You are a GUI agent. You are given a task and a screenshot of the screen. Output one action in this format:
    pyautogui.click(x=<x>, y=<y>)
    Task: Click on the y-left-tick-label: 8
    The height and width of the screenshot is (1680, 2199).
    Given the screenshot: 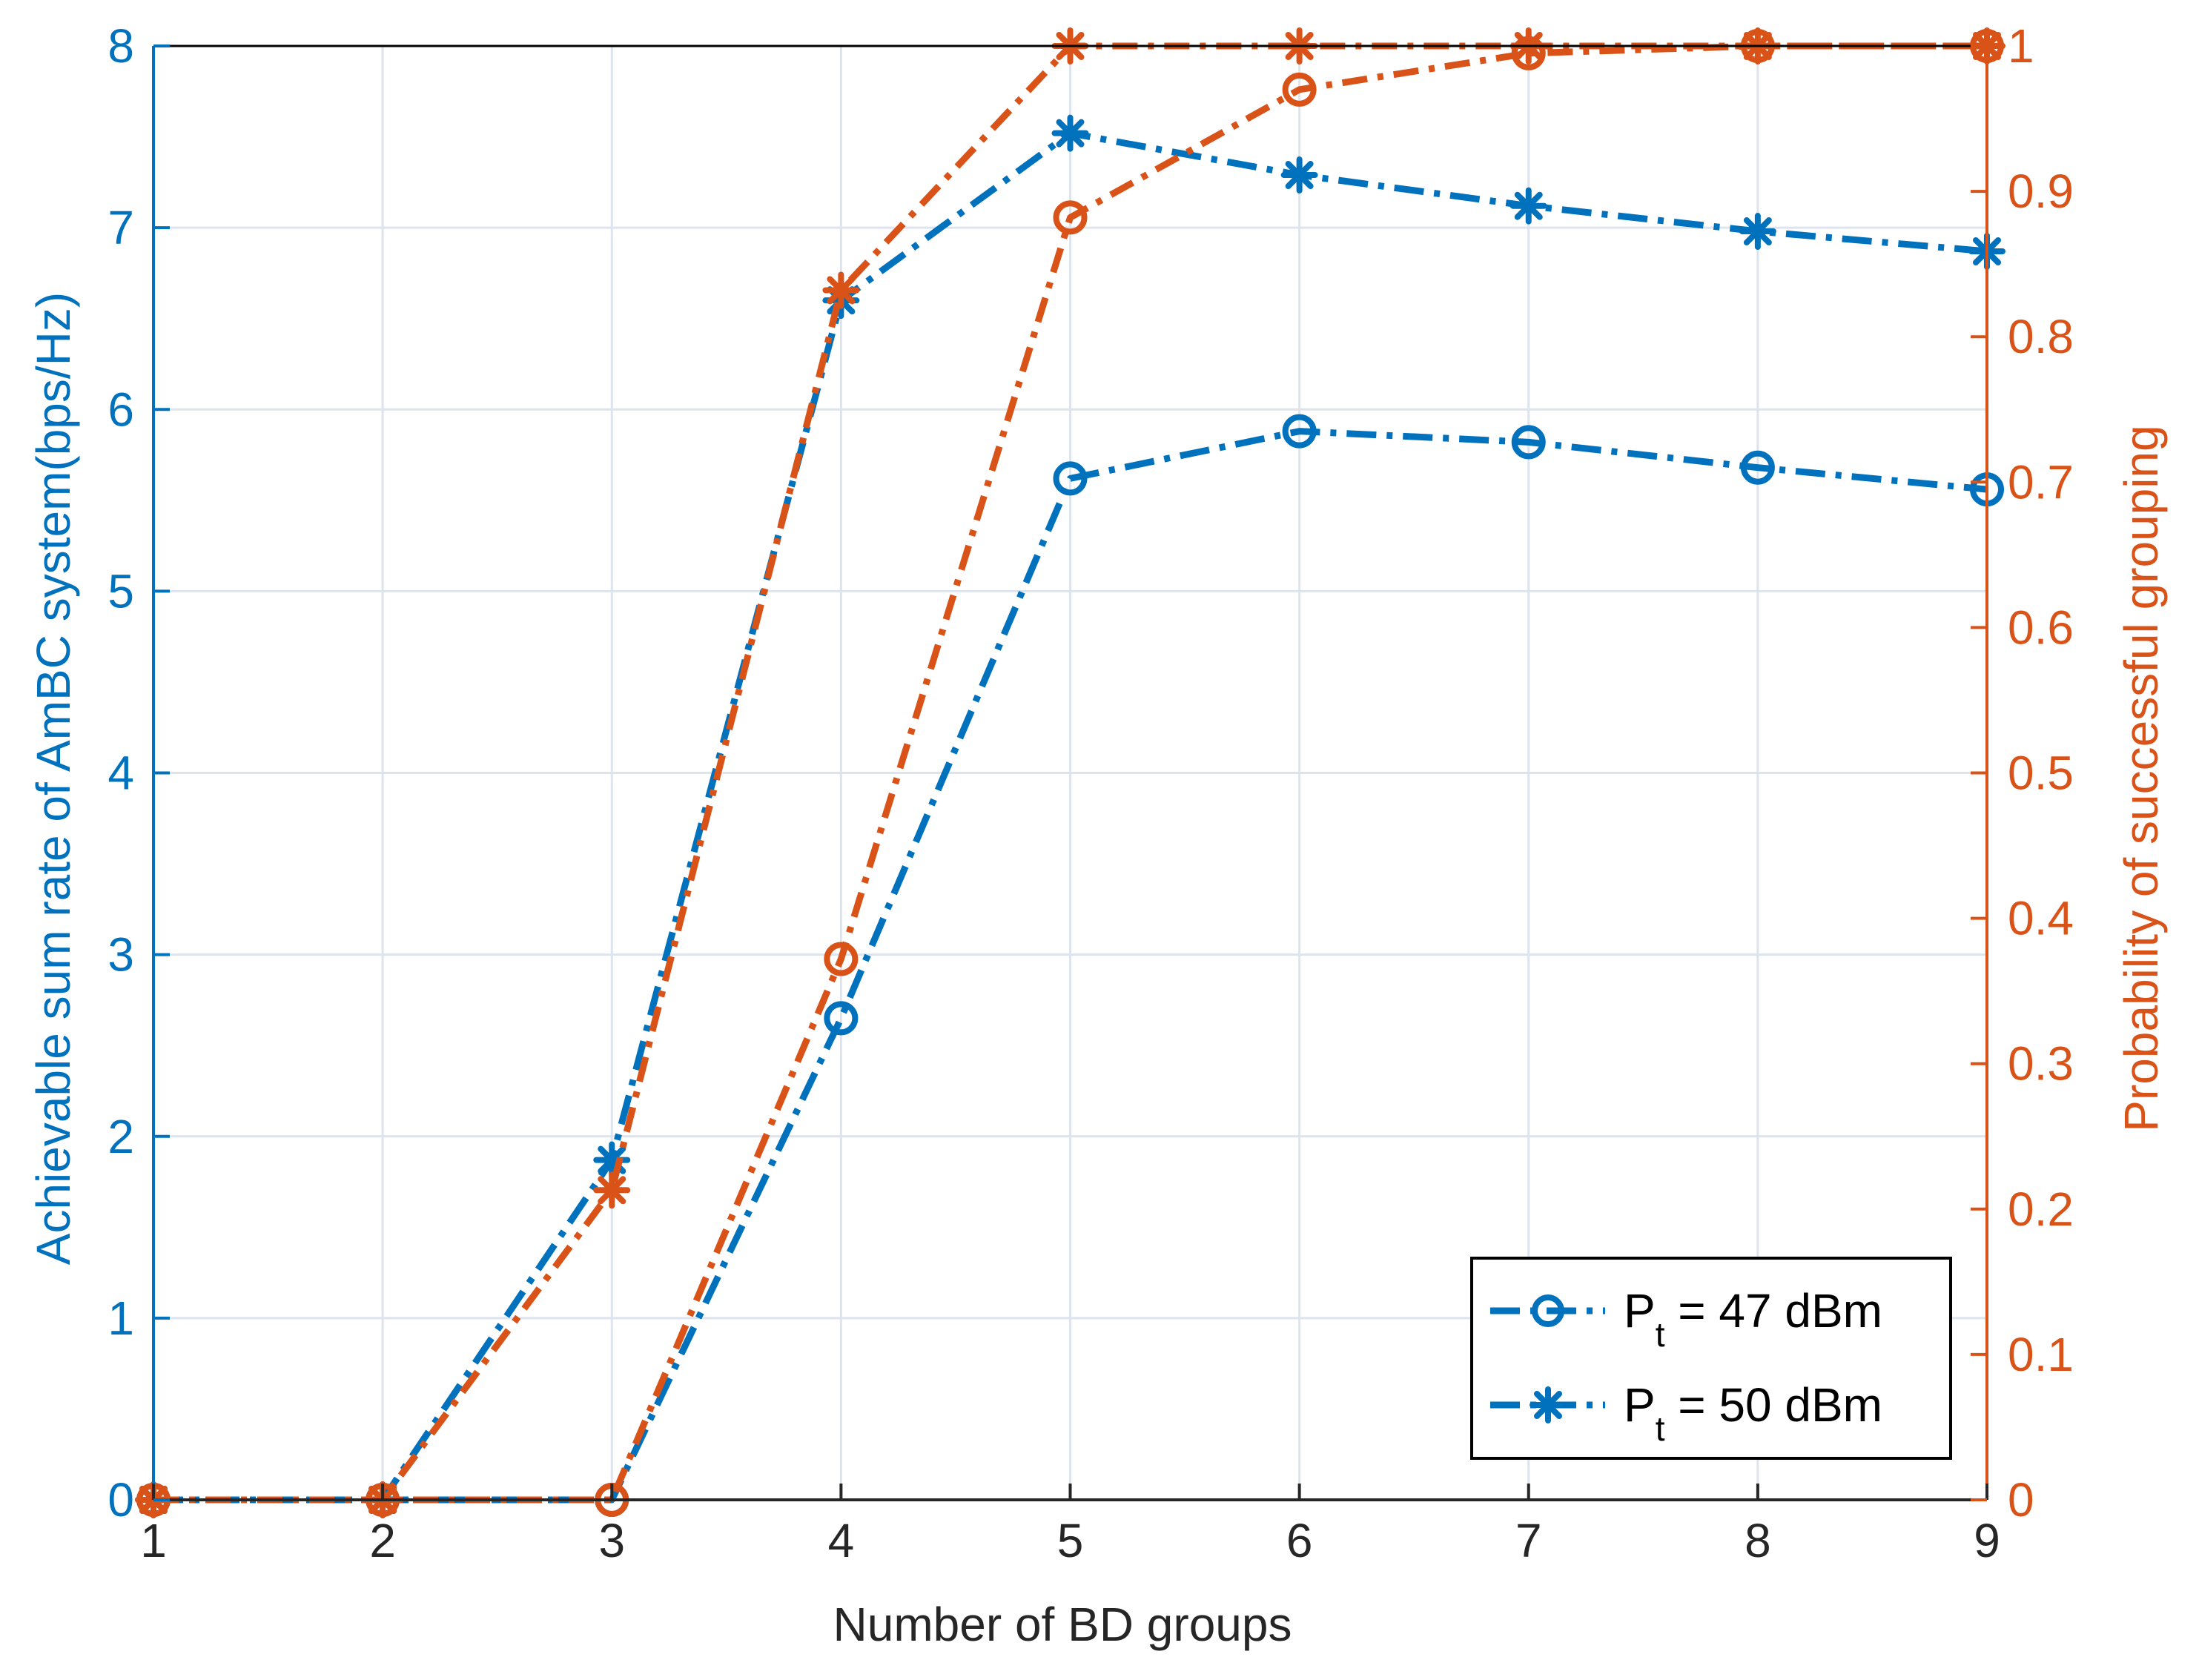 What is the action you would take?
    pyautogui.click(x=121, y=46)
    